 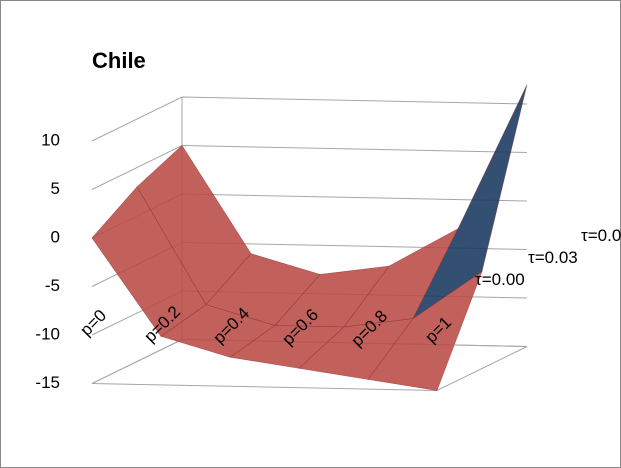 I want to click on depth-label: τ=0.03, so click(x=553, y=257).